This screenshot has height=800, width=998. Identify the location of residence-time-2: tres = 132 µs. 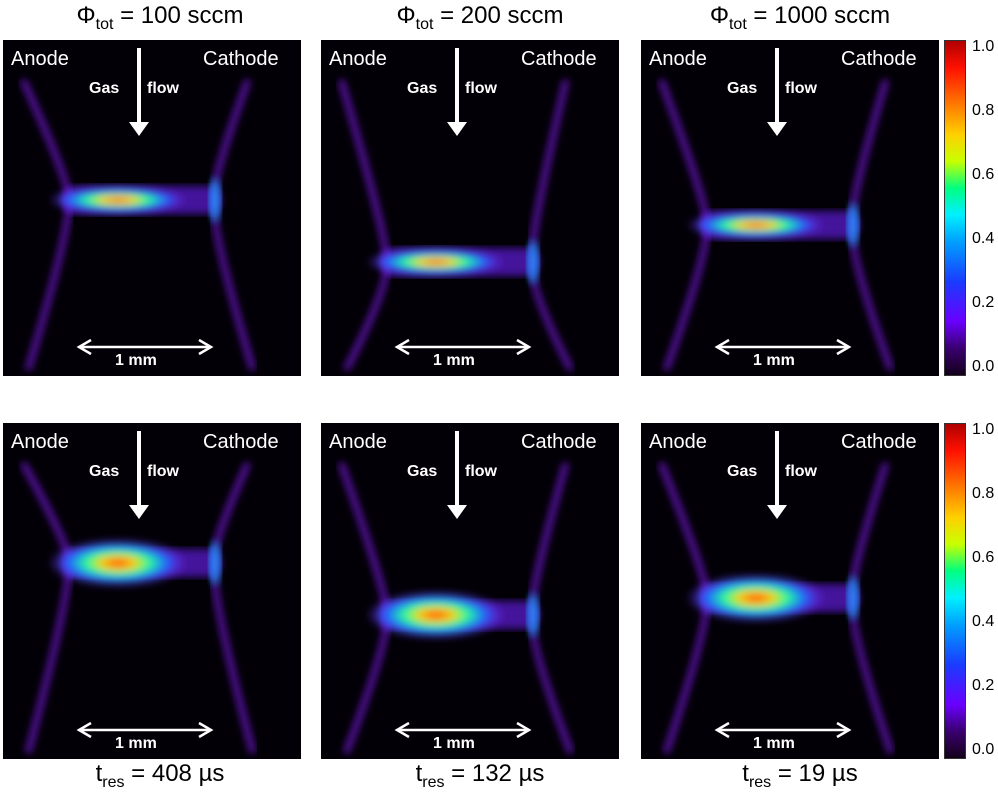
(480, 775).